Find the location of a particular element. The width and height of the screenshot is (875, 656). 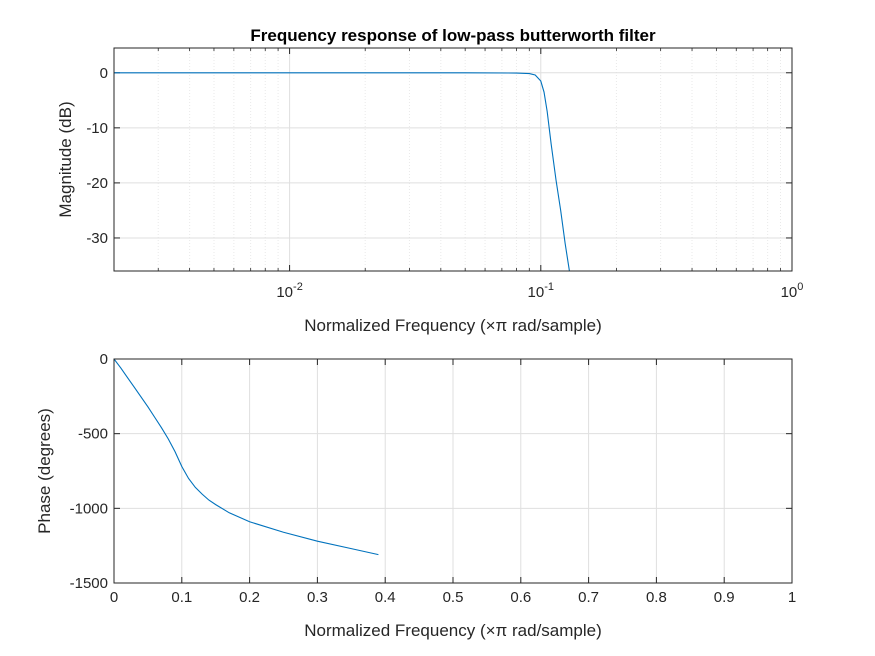

y-tick-label: -1000 is located at coordinates (89, 508).